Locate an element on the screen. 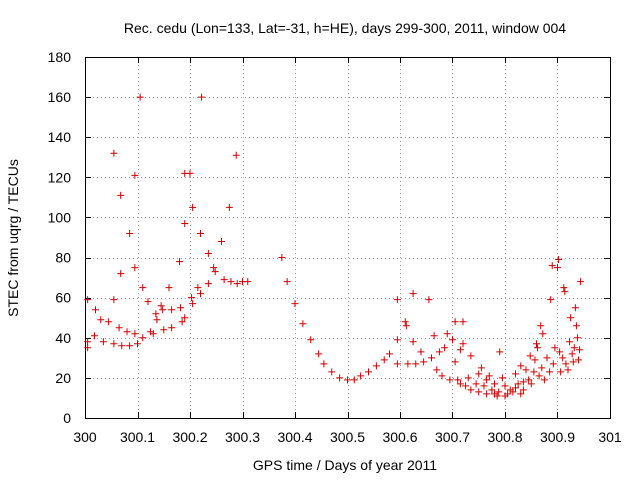 This screenshot has width=640, height=480. x-tick-label: 300.2 is located at coordinates (189, 437).